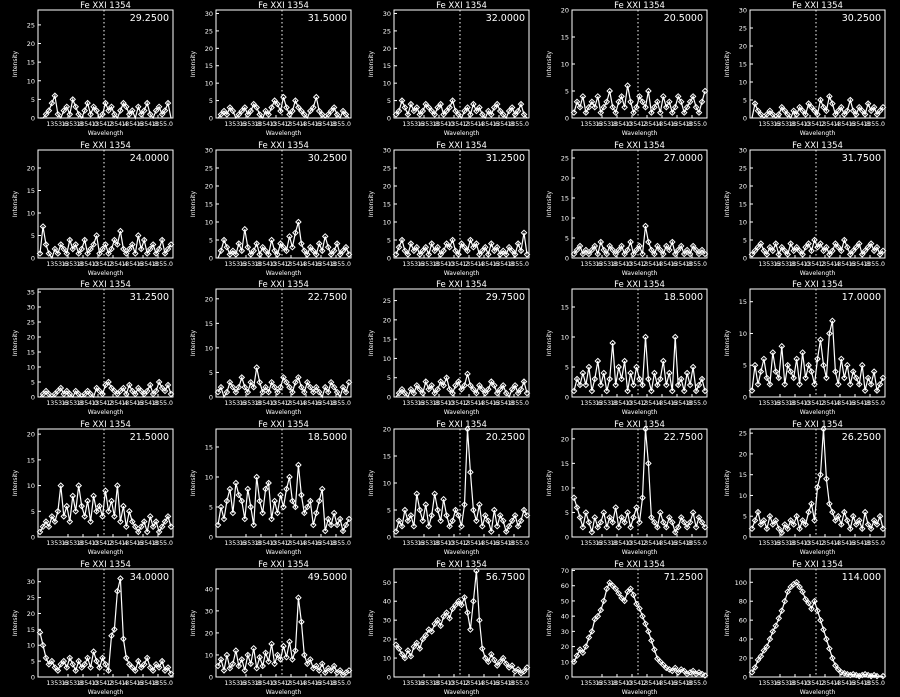 This screenshot has width=900, height=697. What do you see at coordinates (861, 297) in the screenshot?
I see `panel-intensity-label: 17.0000` at bounding box center [861, 297].